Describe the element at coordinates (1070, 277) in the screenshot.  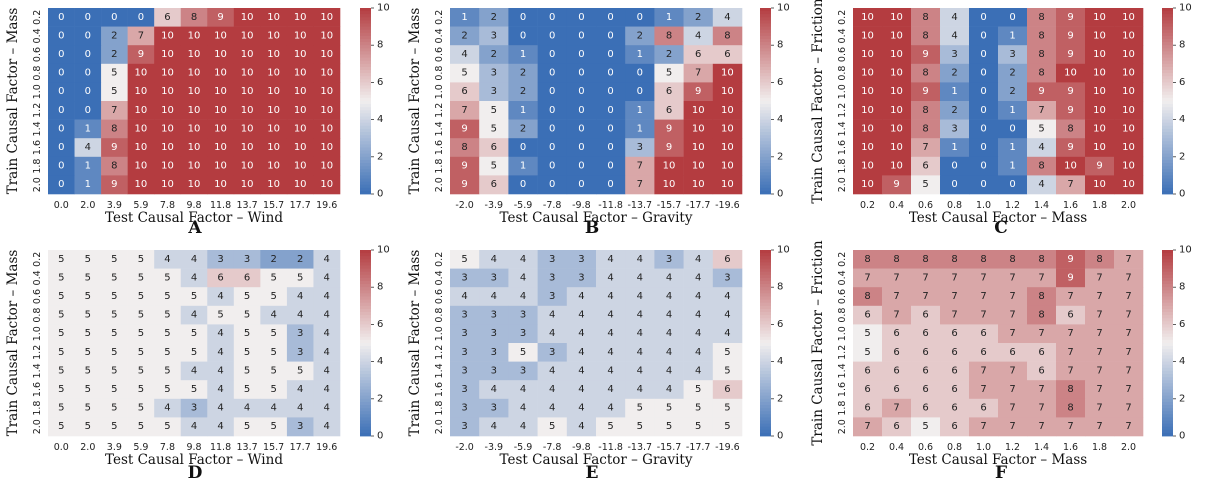
I see `cell-value-label: 9` at that location.